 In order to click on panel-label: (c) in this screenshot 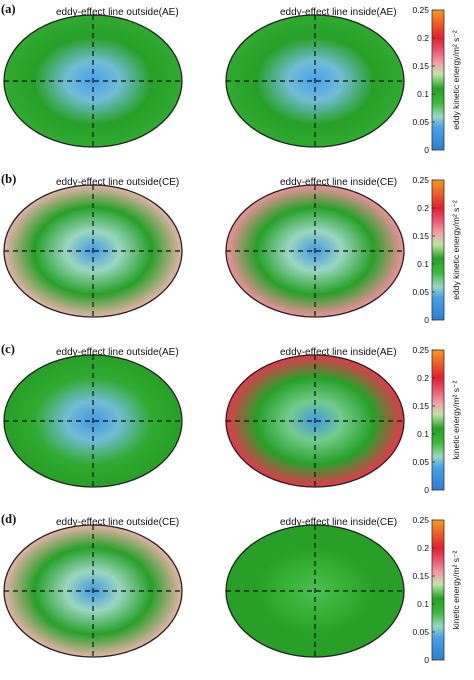, I will do `click(8, 349)`.